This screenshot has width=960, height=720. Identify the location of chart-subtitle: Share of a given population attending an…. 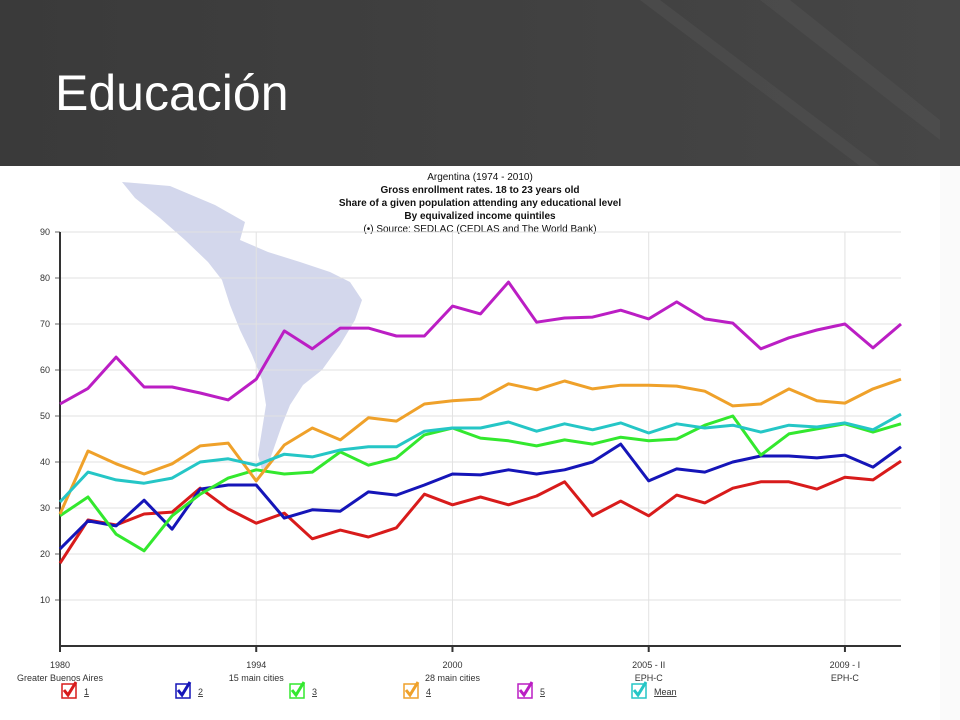
(480, 203).